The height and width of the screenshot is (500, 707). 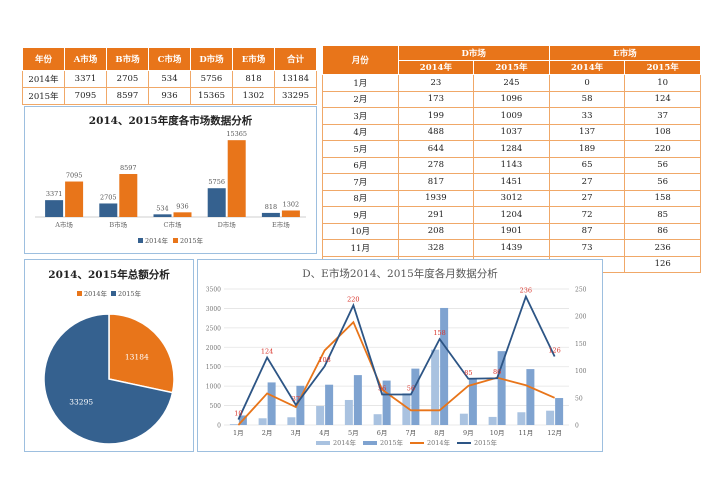 I want to click on summary-header-row: 年份 A市场 B市场 C市场 D市场 E市场 合计, so click(x=169, y=59).